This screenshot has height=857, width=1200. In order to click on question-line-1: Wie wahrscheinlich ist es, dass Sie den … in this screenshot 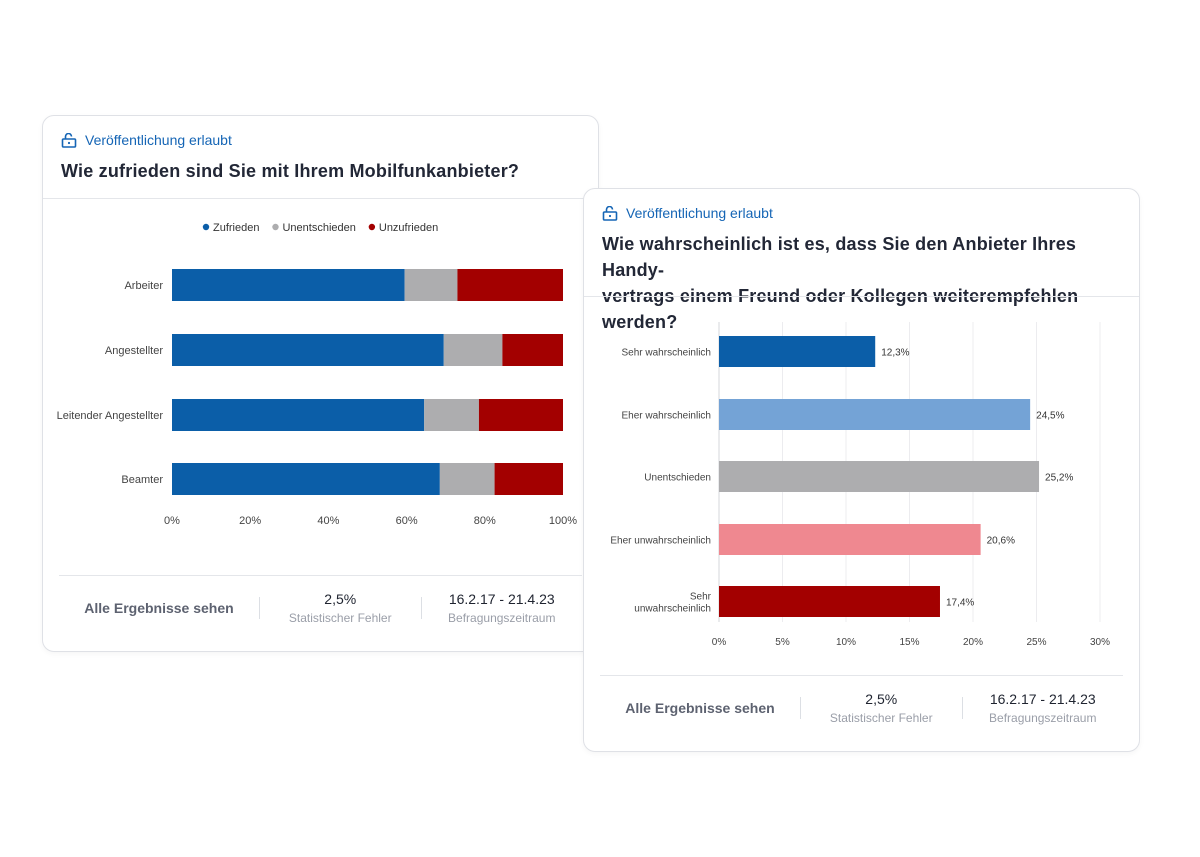, I will do `click(839, 257)`.